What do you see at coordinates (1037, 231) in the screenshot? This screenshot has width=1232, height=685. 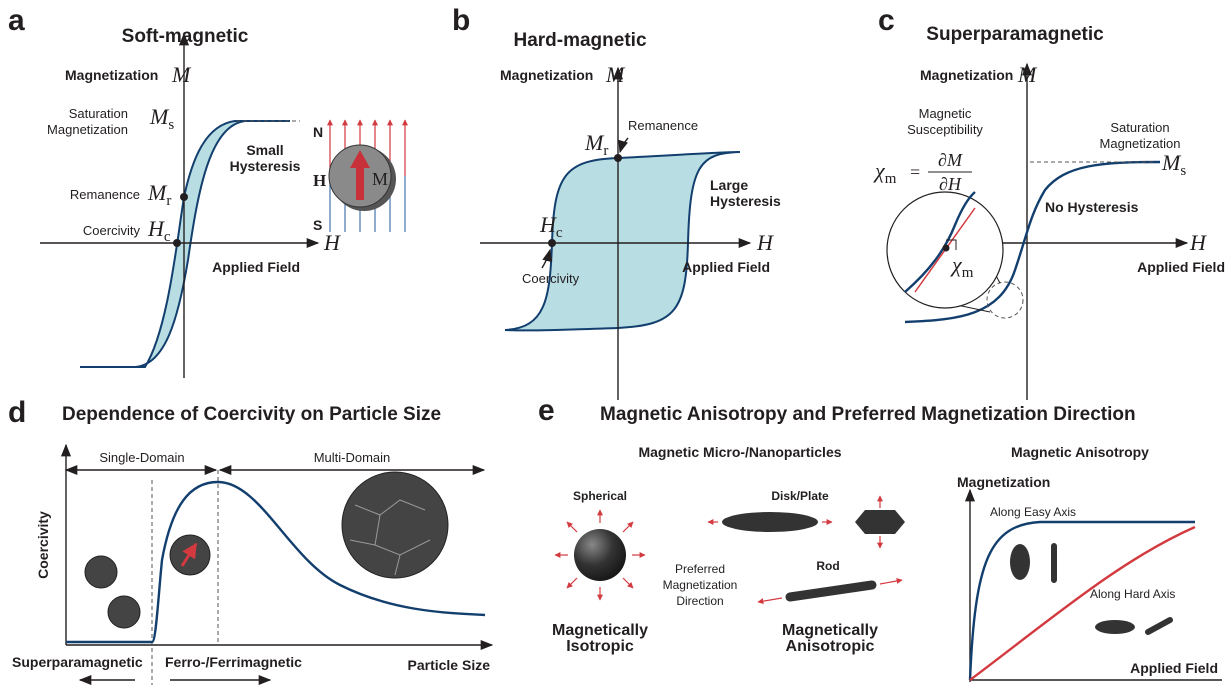 I see `panel-c-shapes` at bounding box center [1037, 231].